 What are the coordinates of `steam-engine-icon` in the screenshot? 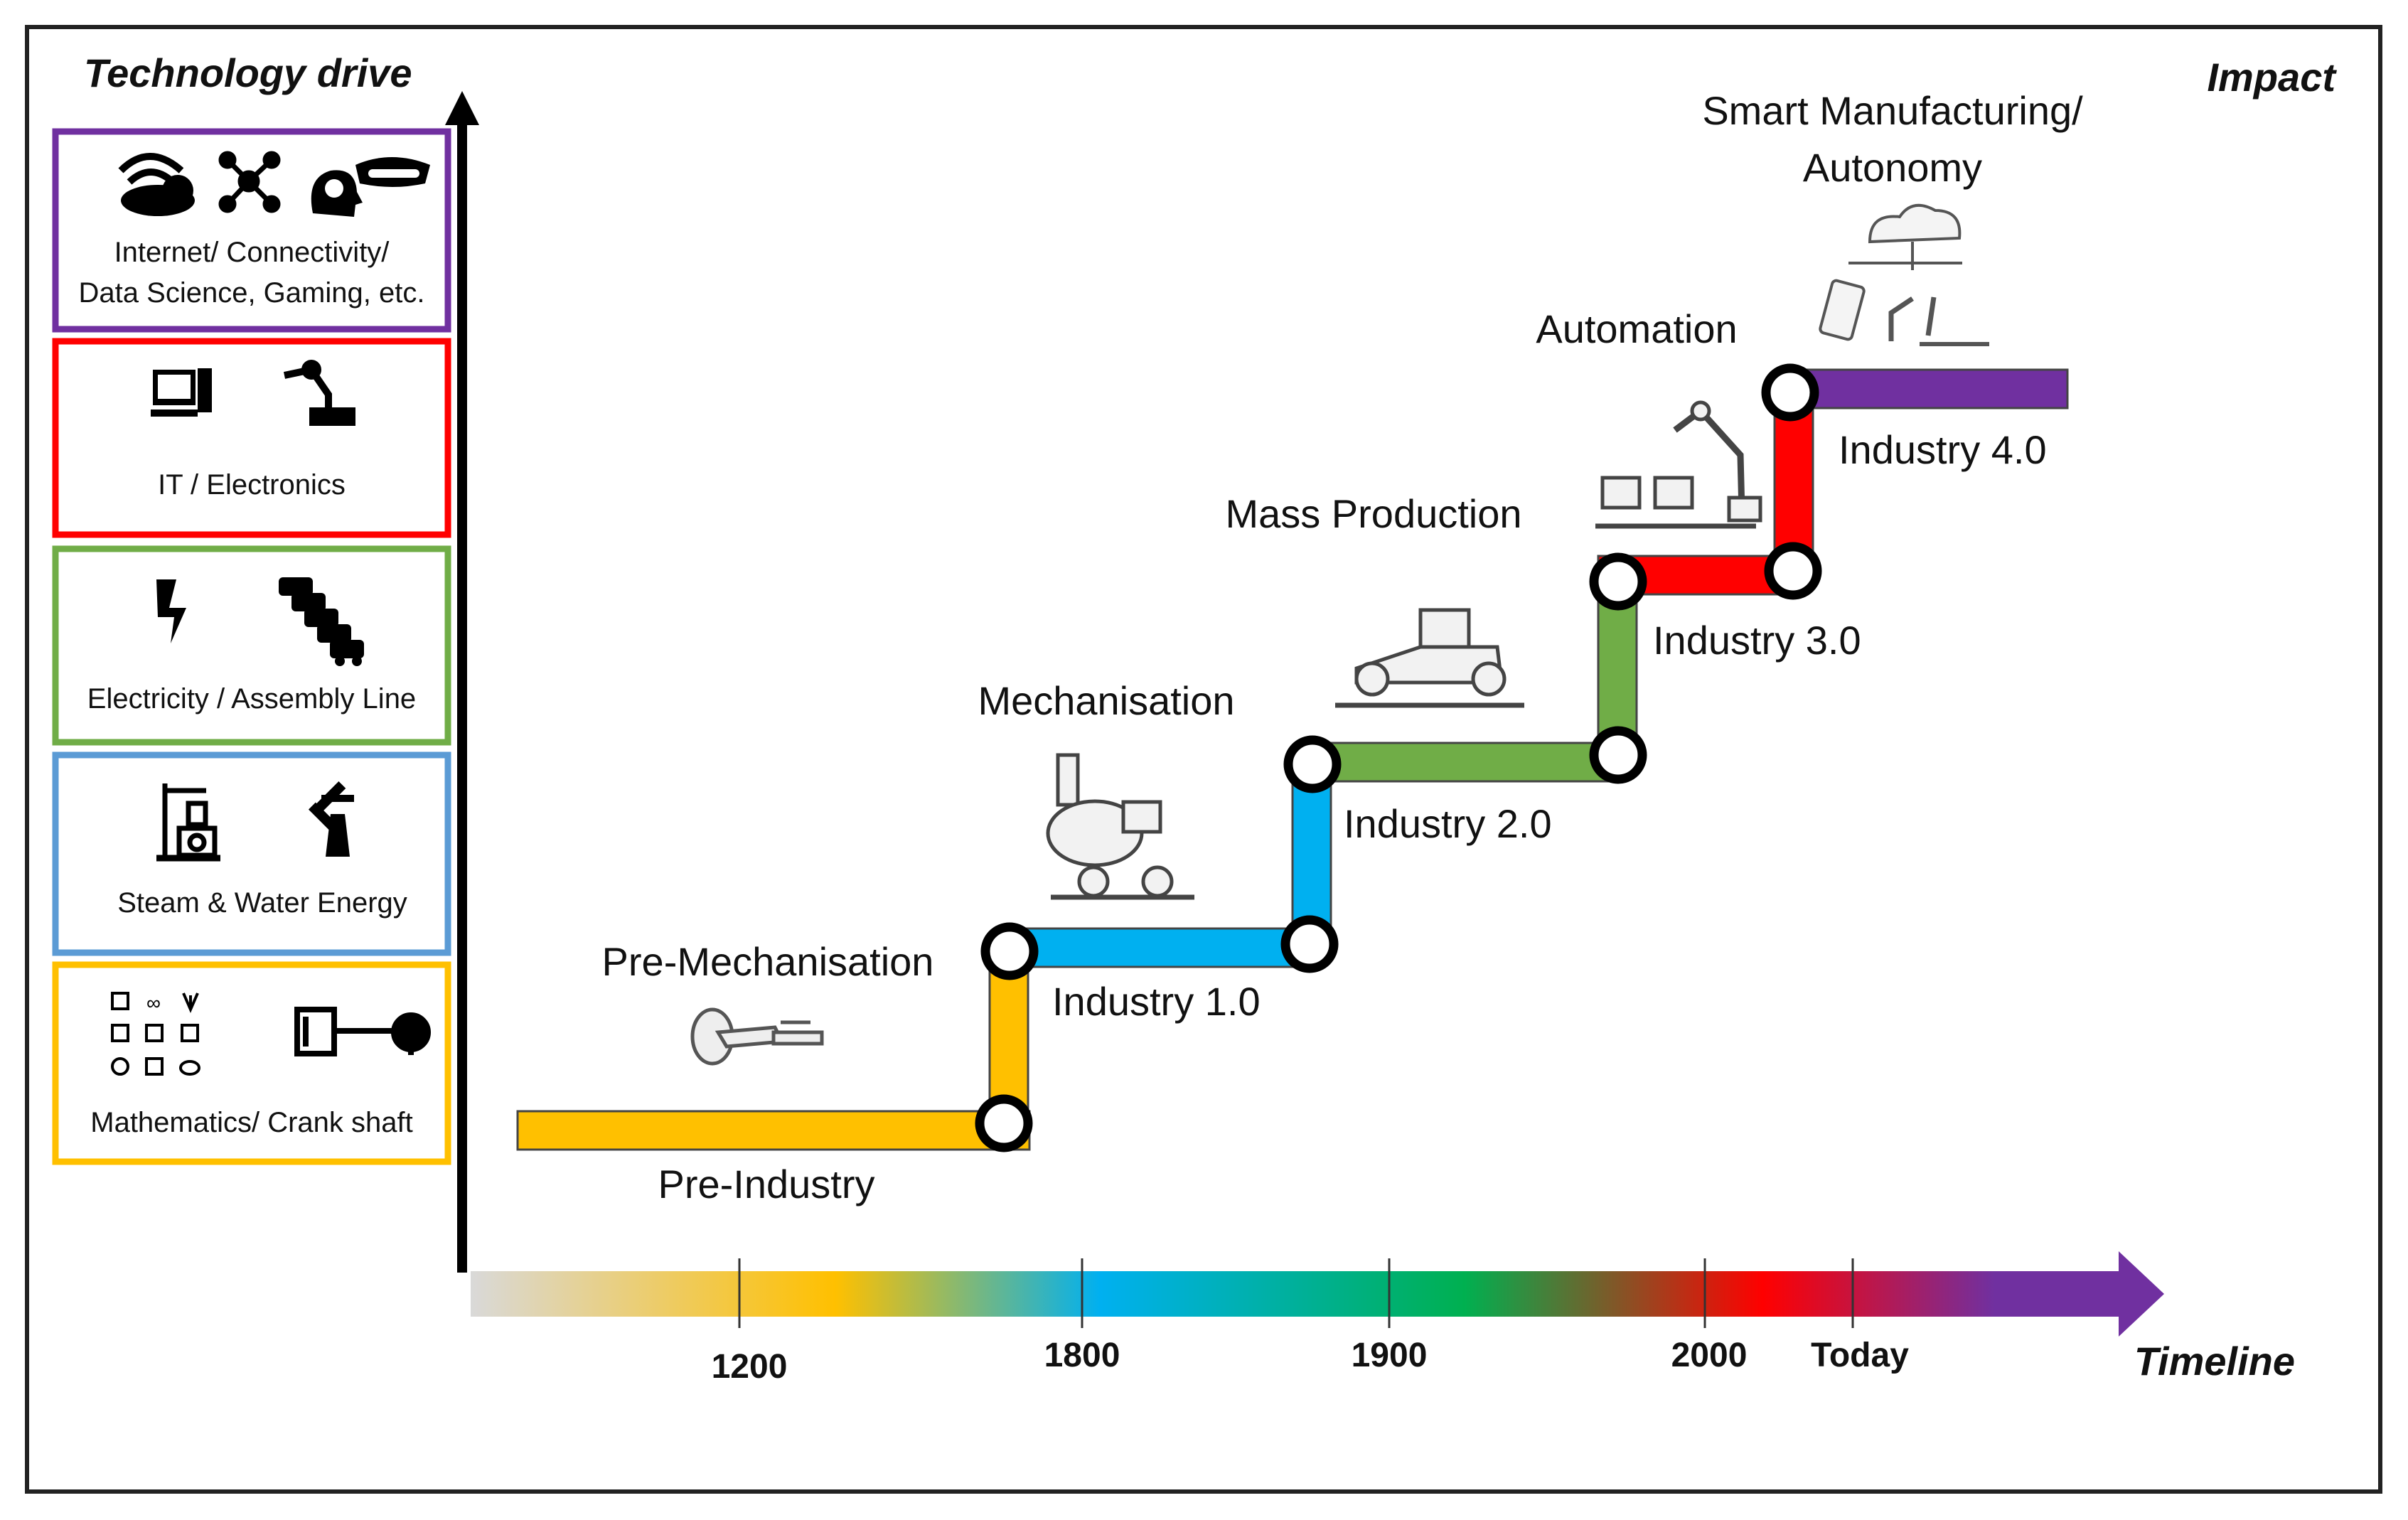 It's located at (188, 822).